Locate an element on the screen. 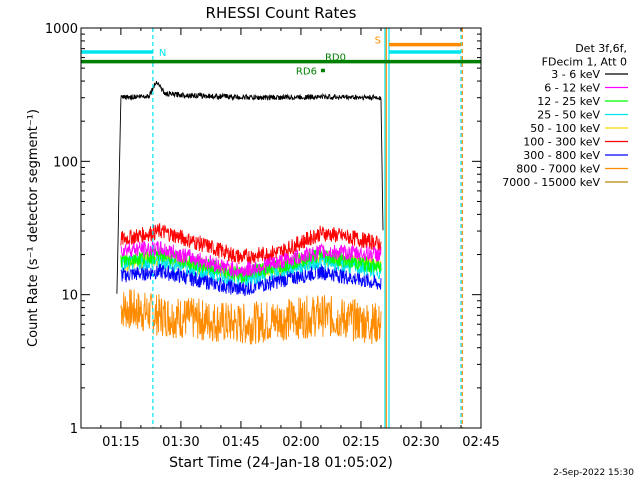 This screenshot has width=640, height=480. x-tick-label-2: 01:30 is located at coordinates (180, 442).